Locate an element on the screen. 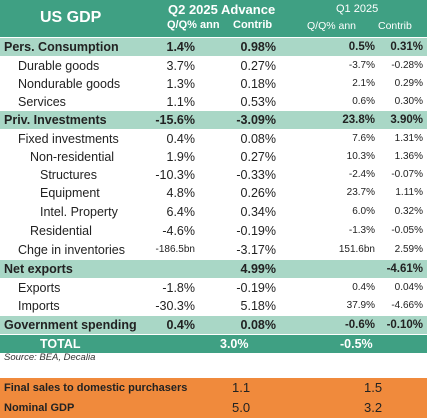  row-label: Net exports is located at coordinates (38, 269).